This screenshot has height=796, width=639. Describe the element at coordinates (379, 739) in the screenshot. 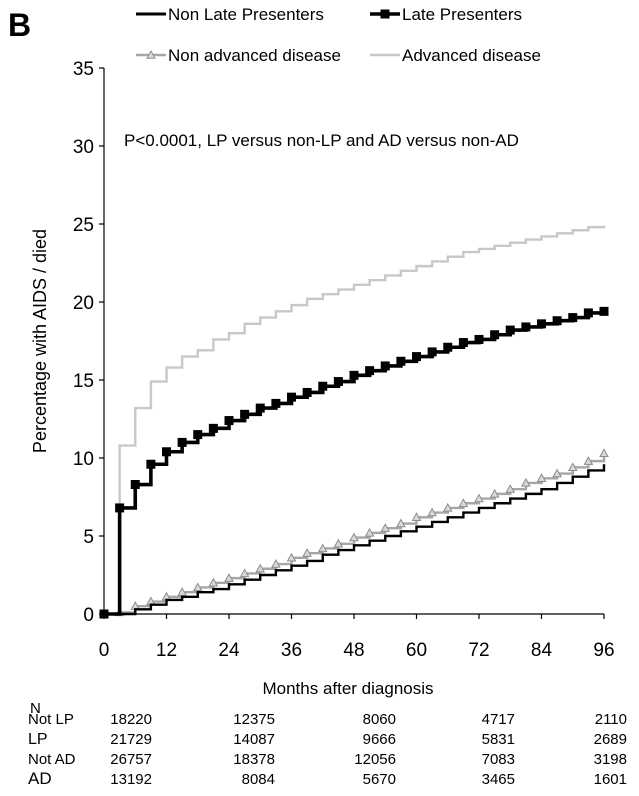

I see `risk-cell: 9666` at that location.